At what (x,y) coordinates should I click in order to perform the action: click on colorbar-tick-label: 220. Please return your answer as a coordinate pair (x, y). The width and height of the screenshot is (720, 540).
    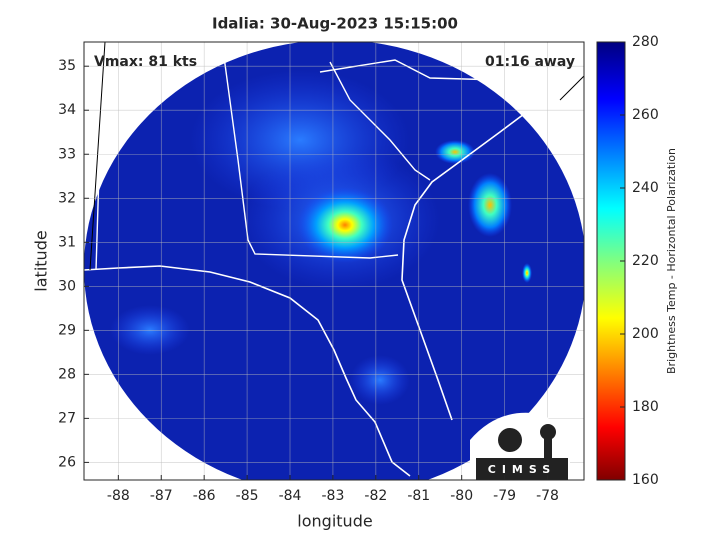
    Looking at the image, I should click on (645, 261).